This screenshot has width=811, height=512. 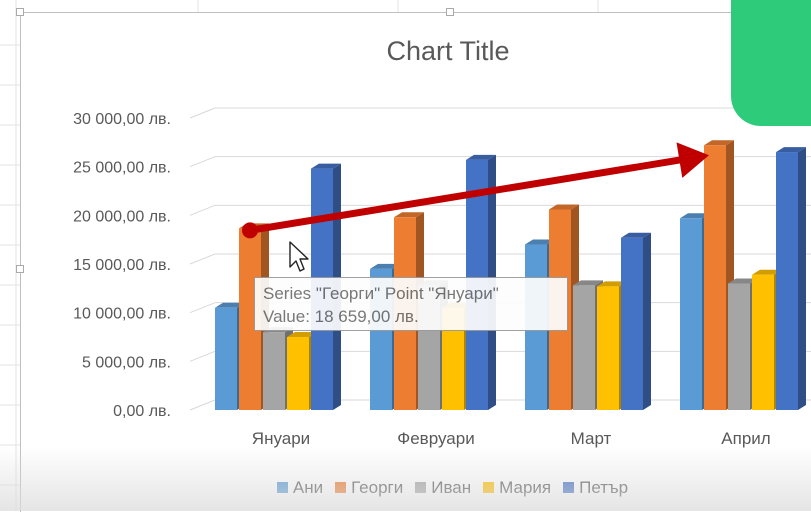 I want to click on legend-label: Георги, so click(x=377, y=487).